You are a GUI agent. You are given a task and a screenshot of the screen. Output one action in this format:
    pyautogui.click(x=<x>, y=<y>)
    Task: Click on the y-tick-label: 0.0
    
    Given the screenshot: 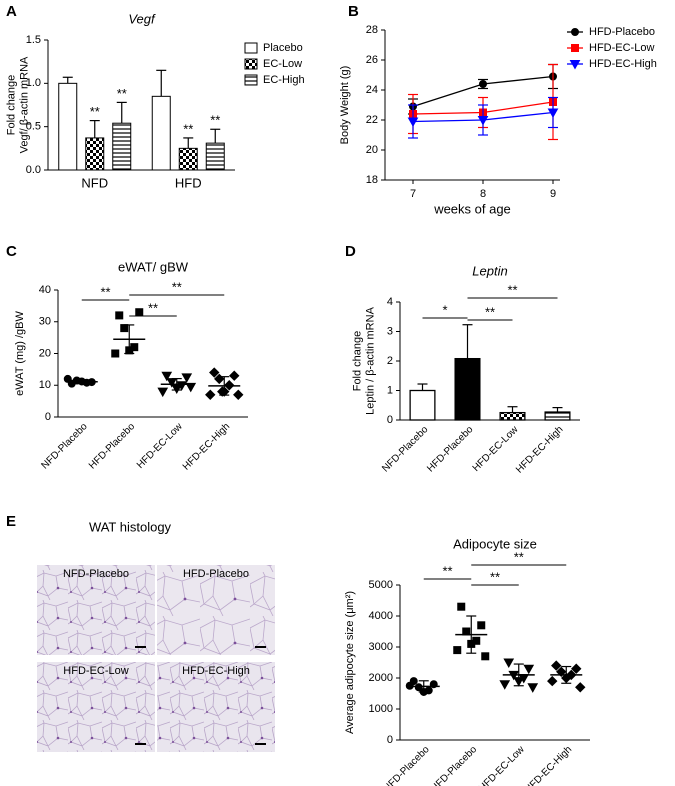 What is the action you would take?
    pyautogui.click(x=33, y=170)
    